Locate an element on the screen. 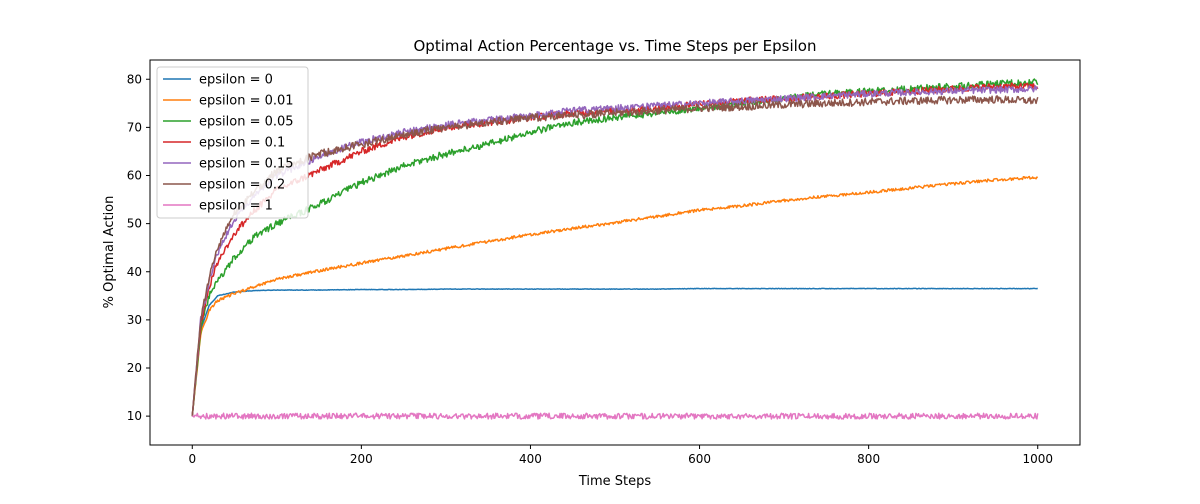 The height and width of the screenshot is (504, 1200). legend-label: epsilon = 1 is located at coordinates (236, 206).